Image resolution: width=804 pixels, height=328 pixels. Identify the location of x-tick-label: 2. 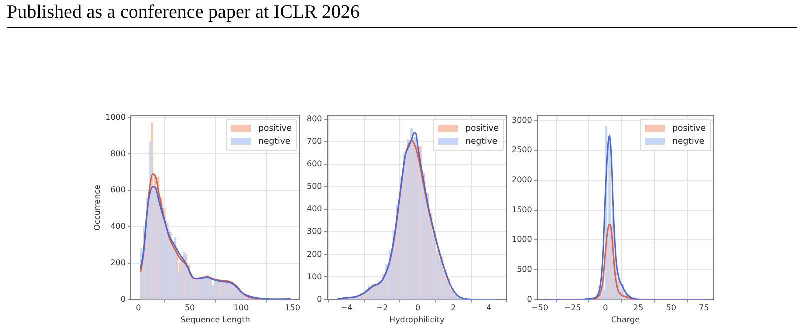
(453, 308).